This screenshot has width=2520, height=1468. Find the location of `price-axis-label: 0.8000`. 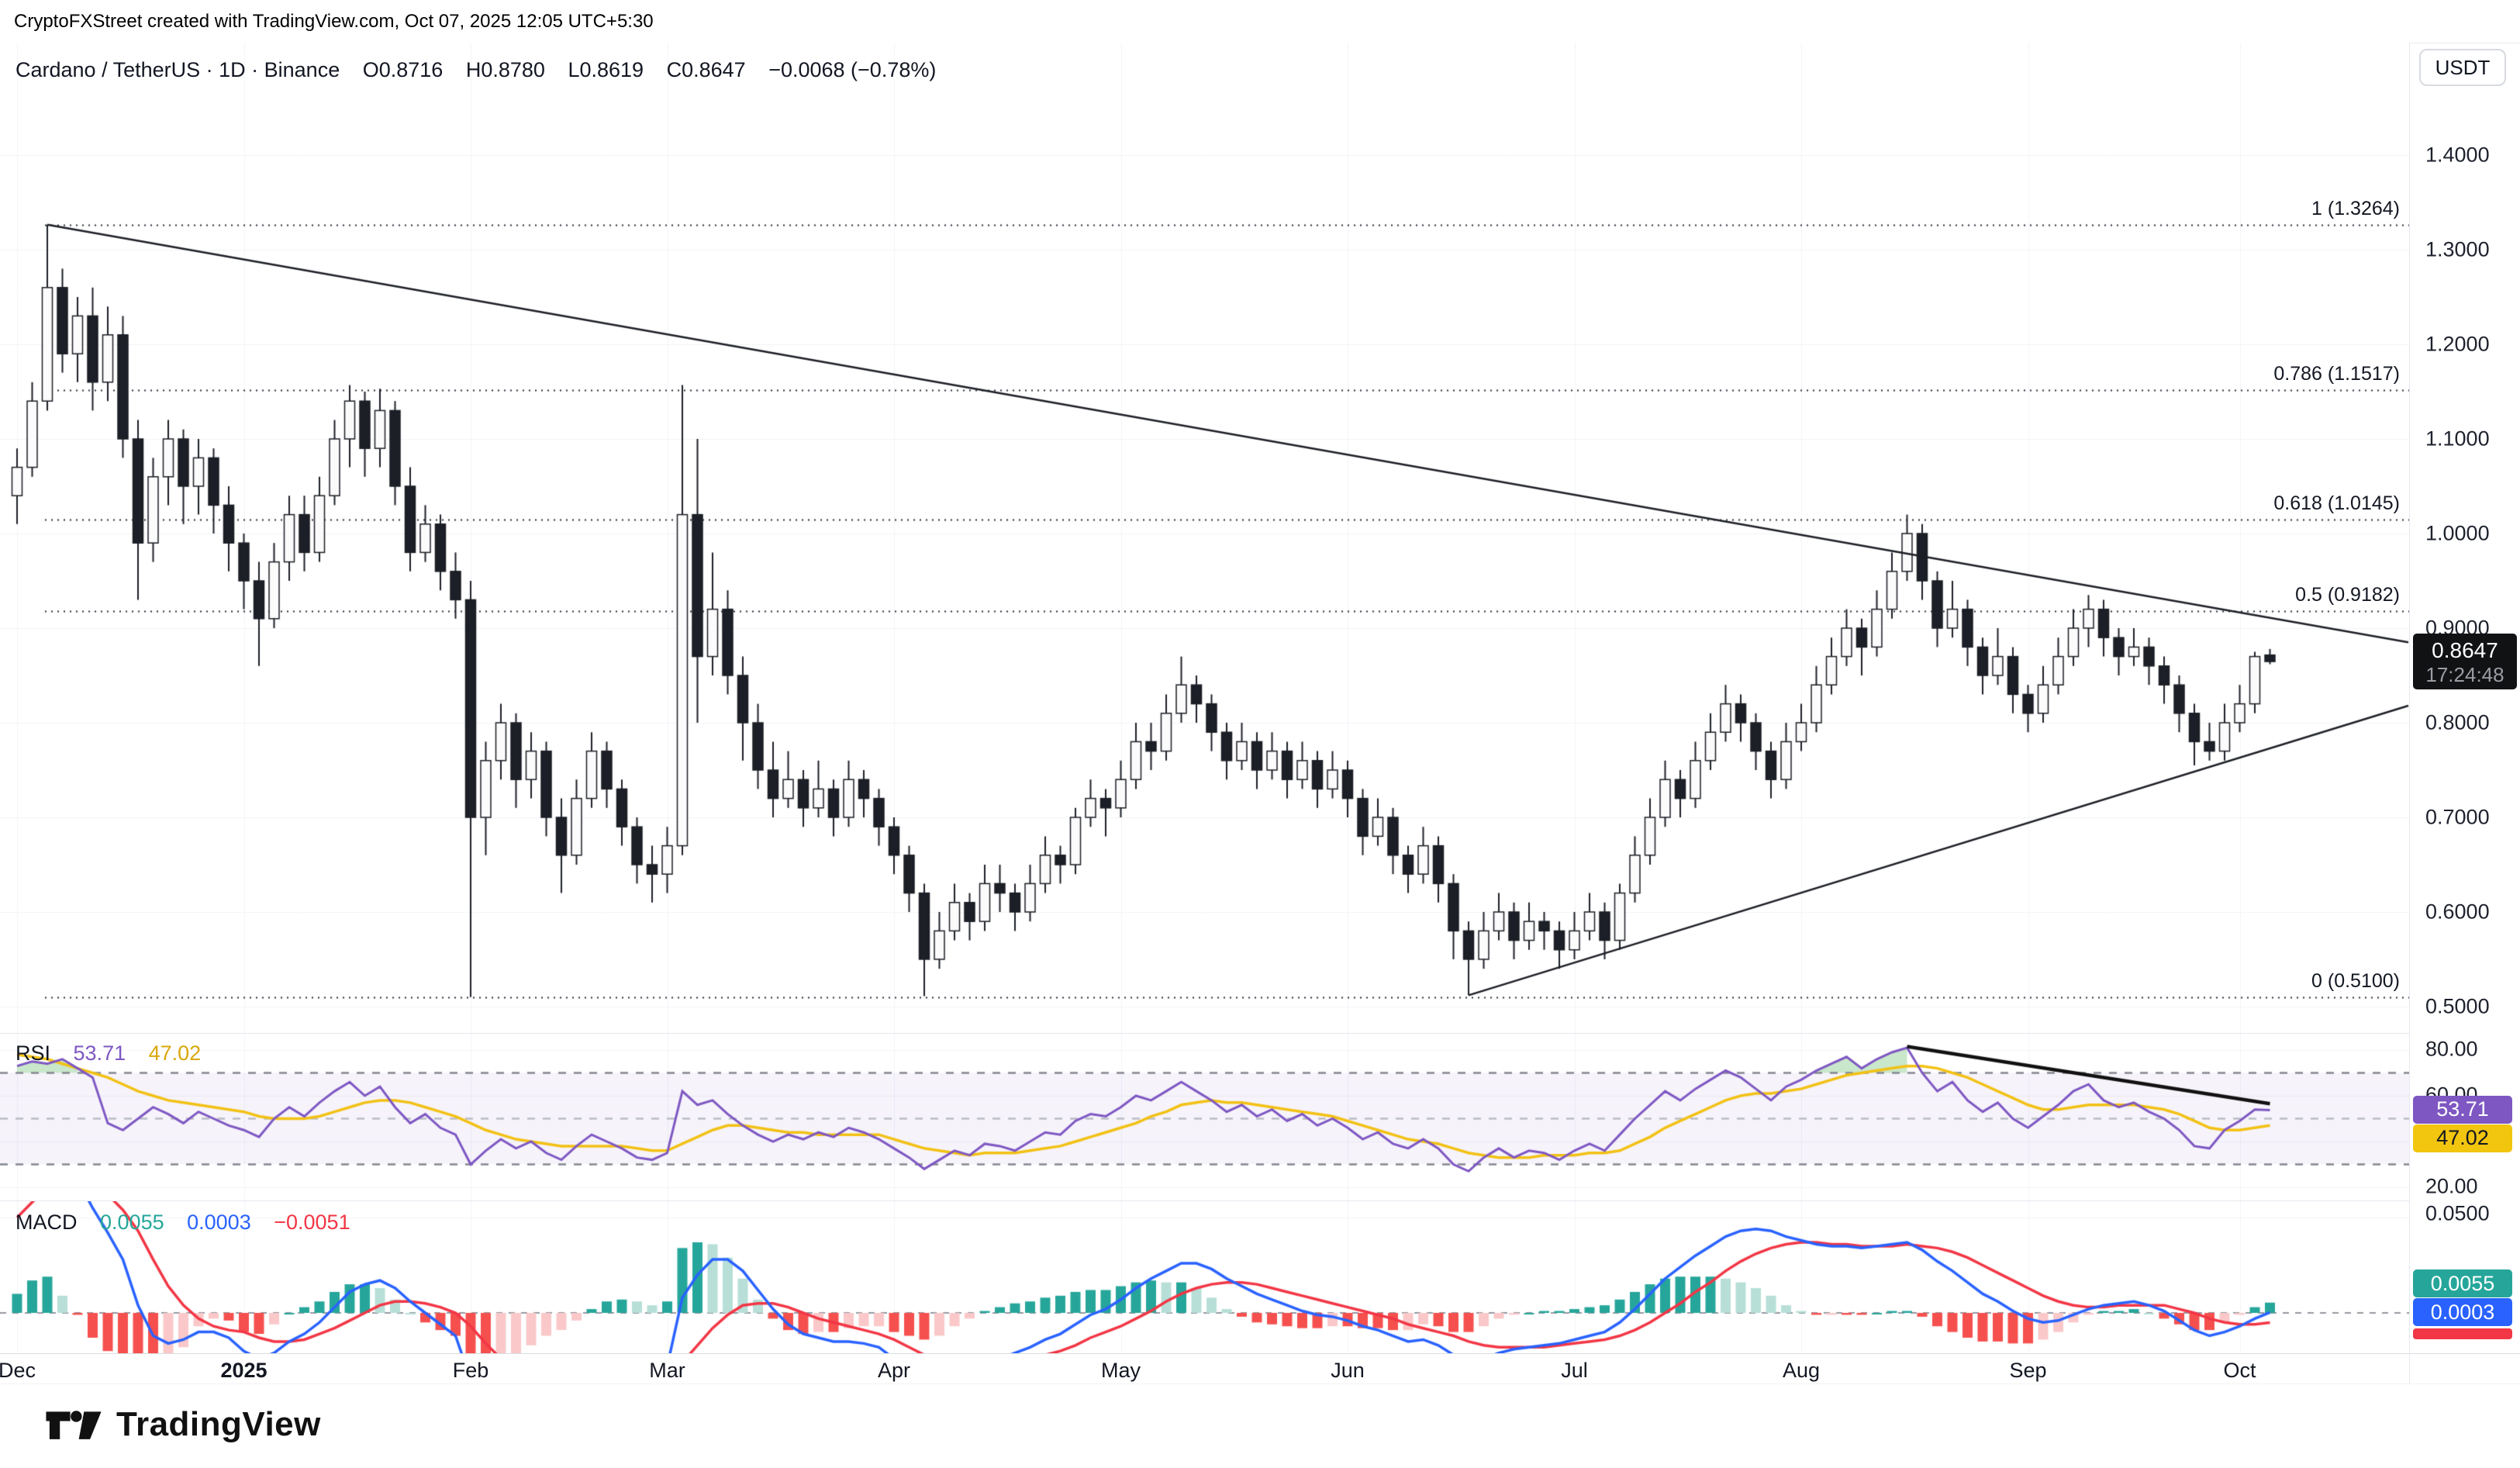

price-axis-label: 0.8000 is located at coordinates (2457, 722).